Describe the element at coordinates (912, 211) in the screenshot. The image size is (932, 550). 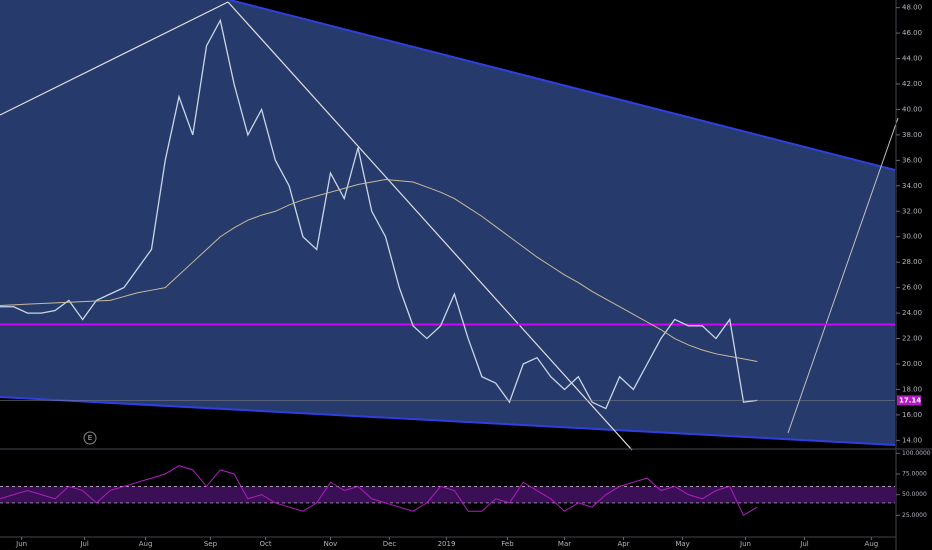
I see `y-tick-label: 32.00` at that location.